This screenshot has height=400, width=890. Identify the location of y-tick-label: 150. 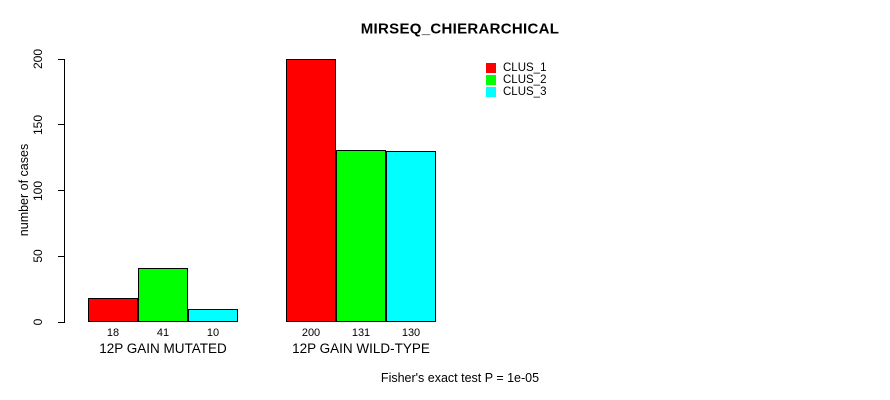
(38, 124).